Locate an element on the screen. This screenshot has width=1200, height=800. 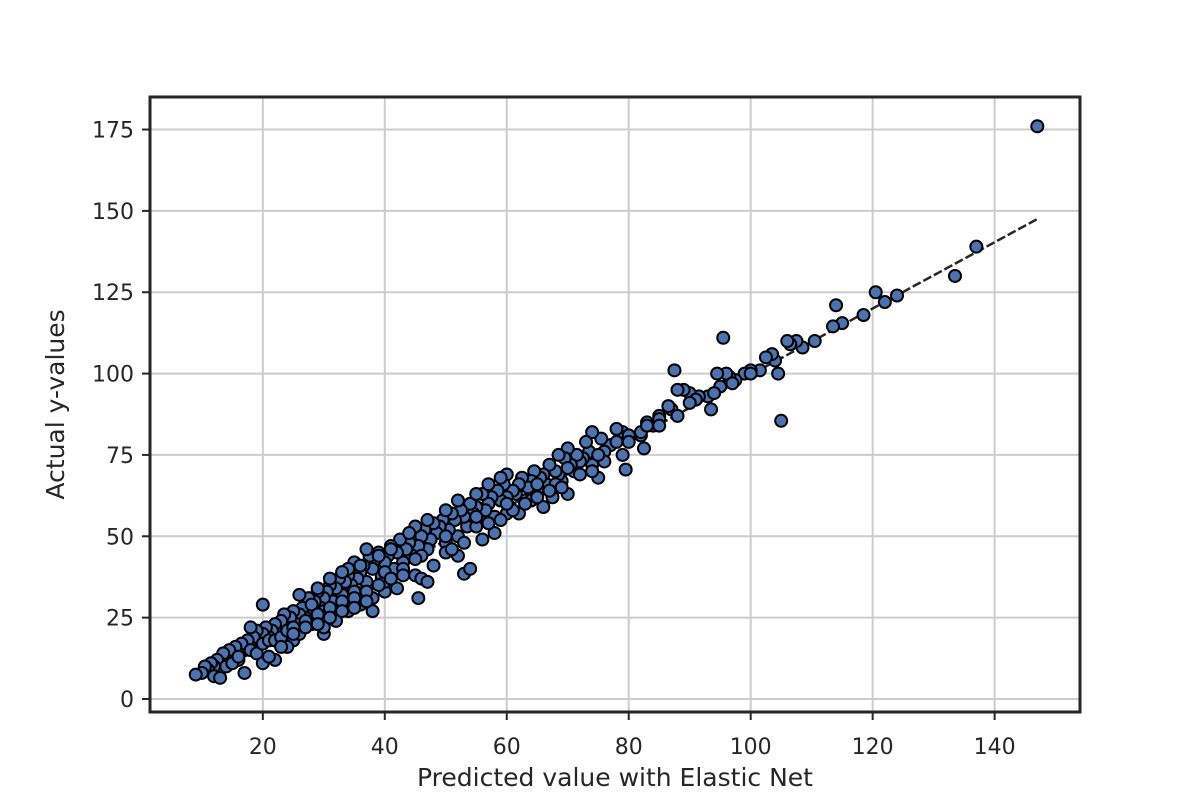
y-axis-ticks: 0 25 50 75 100 125 150 175 is located at coordinates (121, 416).